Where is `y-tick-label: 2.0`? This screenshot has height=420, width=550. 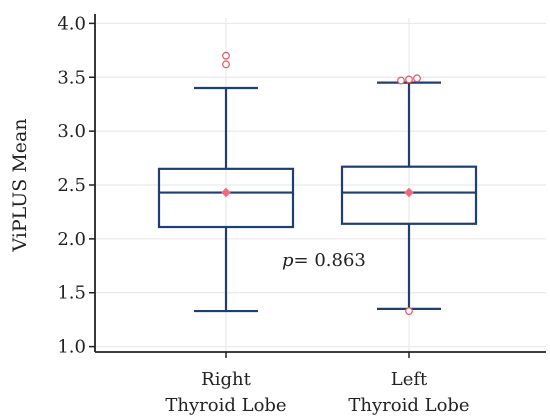 y-tick-label: 2.0 is located at coordinates (71, 239).